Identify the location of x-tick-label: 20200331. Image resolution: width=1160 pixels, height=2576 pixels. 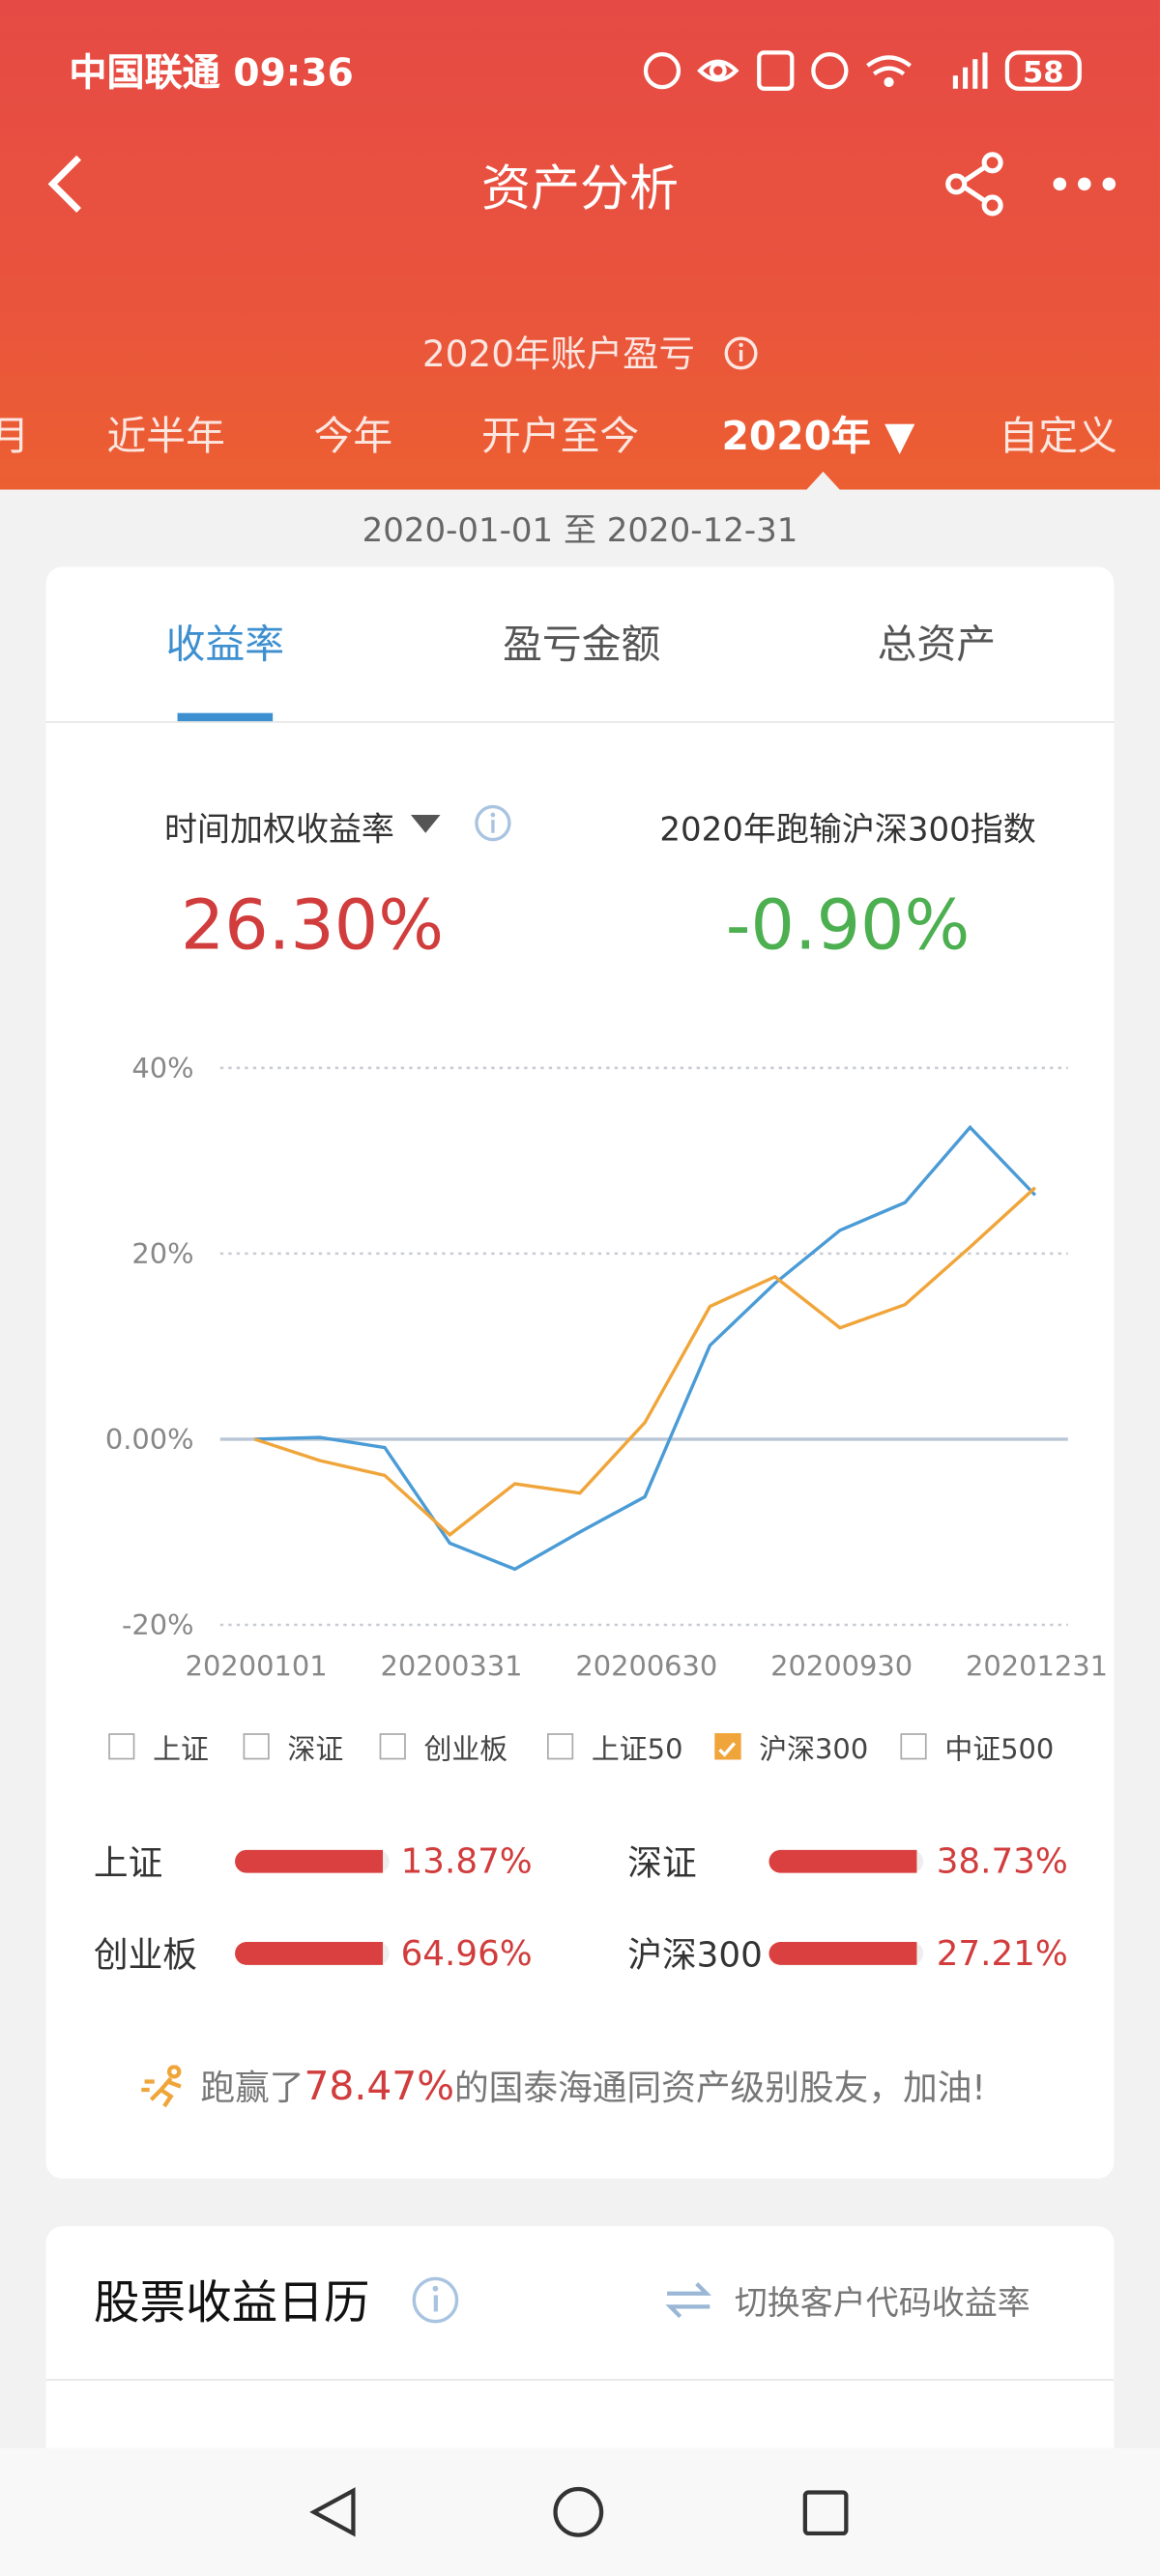
(452, 1666).